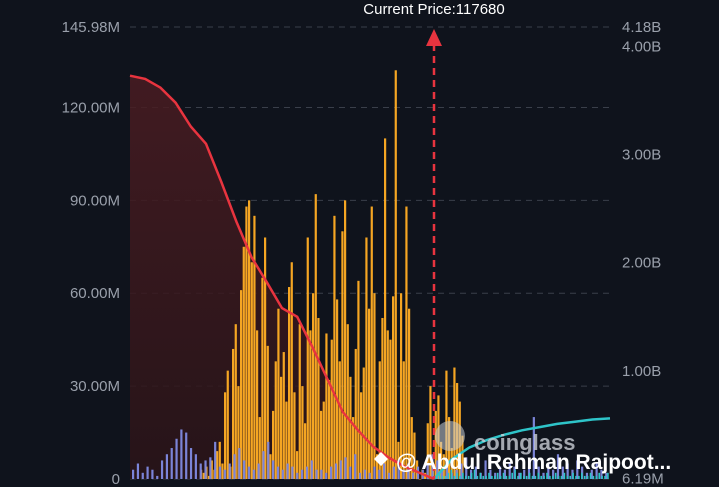 This screenshot has width=719, height=487. I want to click on left-tick-label: 145.98M, so click(91, 27).